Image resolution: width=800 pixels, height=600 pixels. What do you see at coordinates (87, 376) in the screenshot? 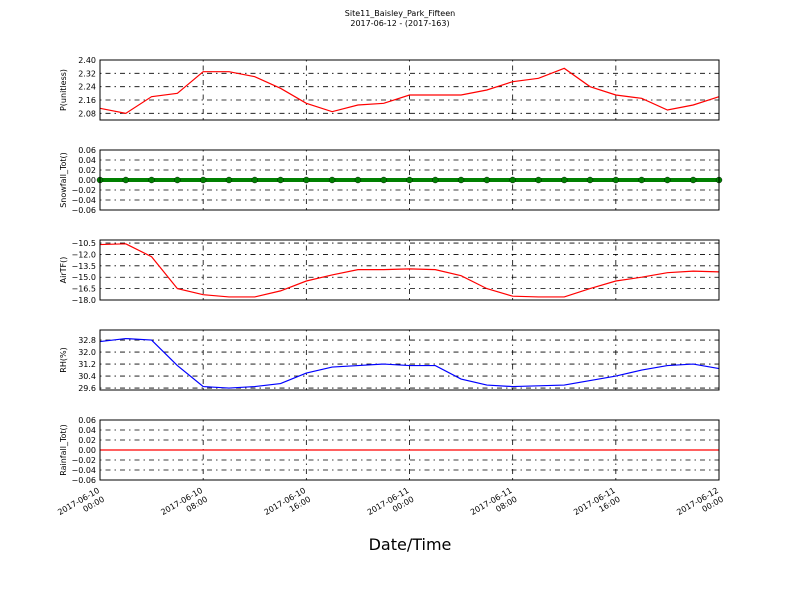
I see `y-tick-label: 30.4` at bounding box center [87, 376].